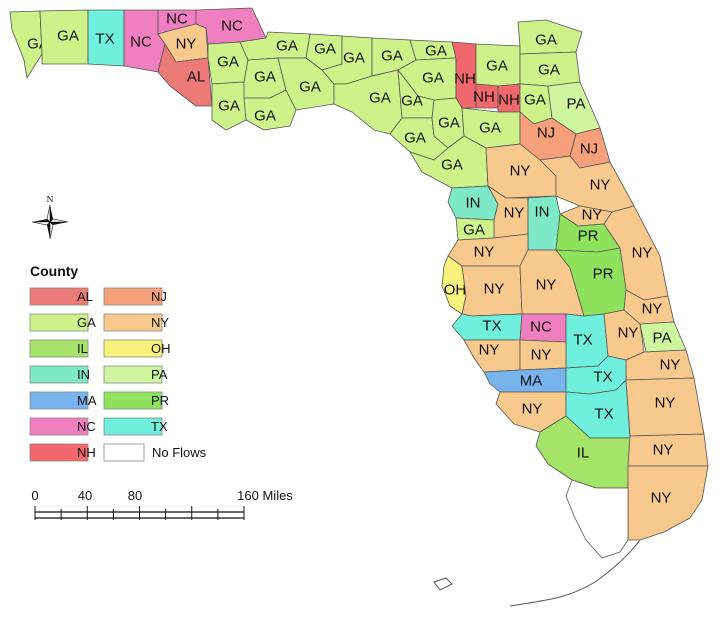 The height and width of the screenshot is (618, 720). I want to click on county-label-seminole: NY, so click(592, 215).